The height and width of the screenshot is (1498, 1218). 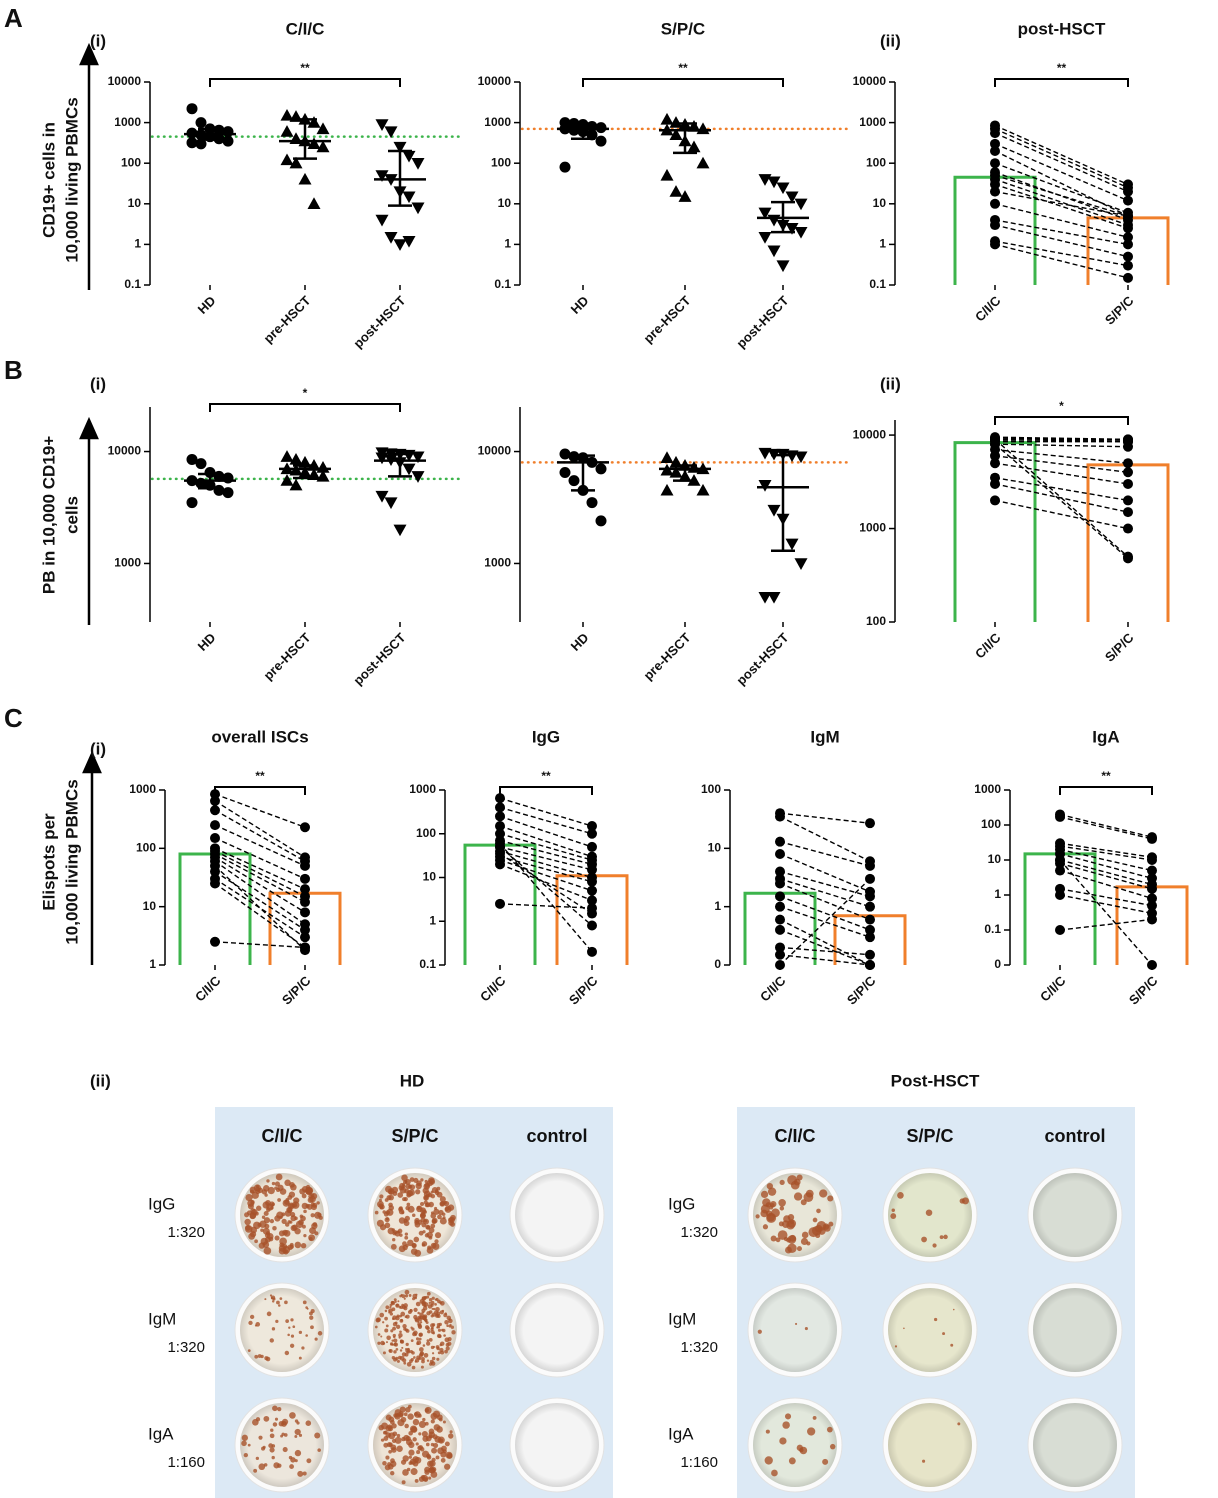 What do you see at coordinates (992, 929) in the screenshot?
I see `y-tick-label: 0.1` at bounding box center [992, 929].